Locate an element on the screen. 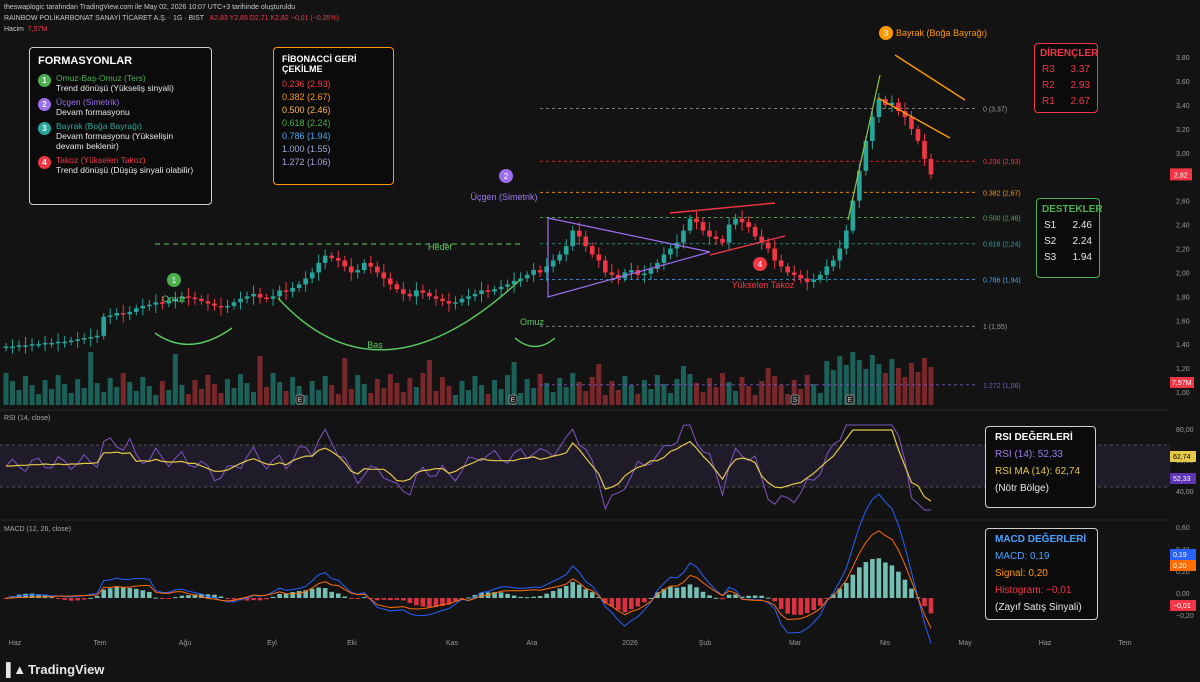 The image size is (1200, 682). tradingview-logo: ▌▲ TradingView is located at coordinates (55, 669).